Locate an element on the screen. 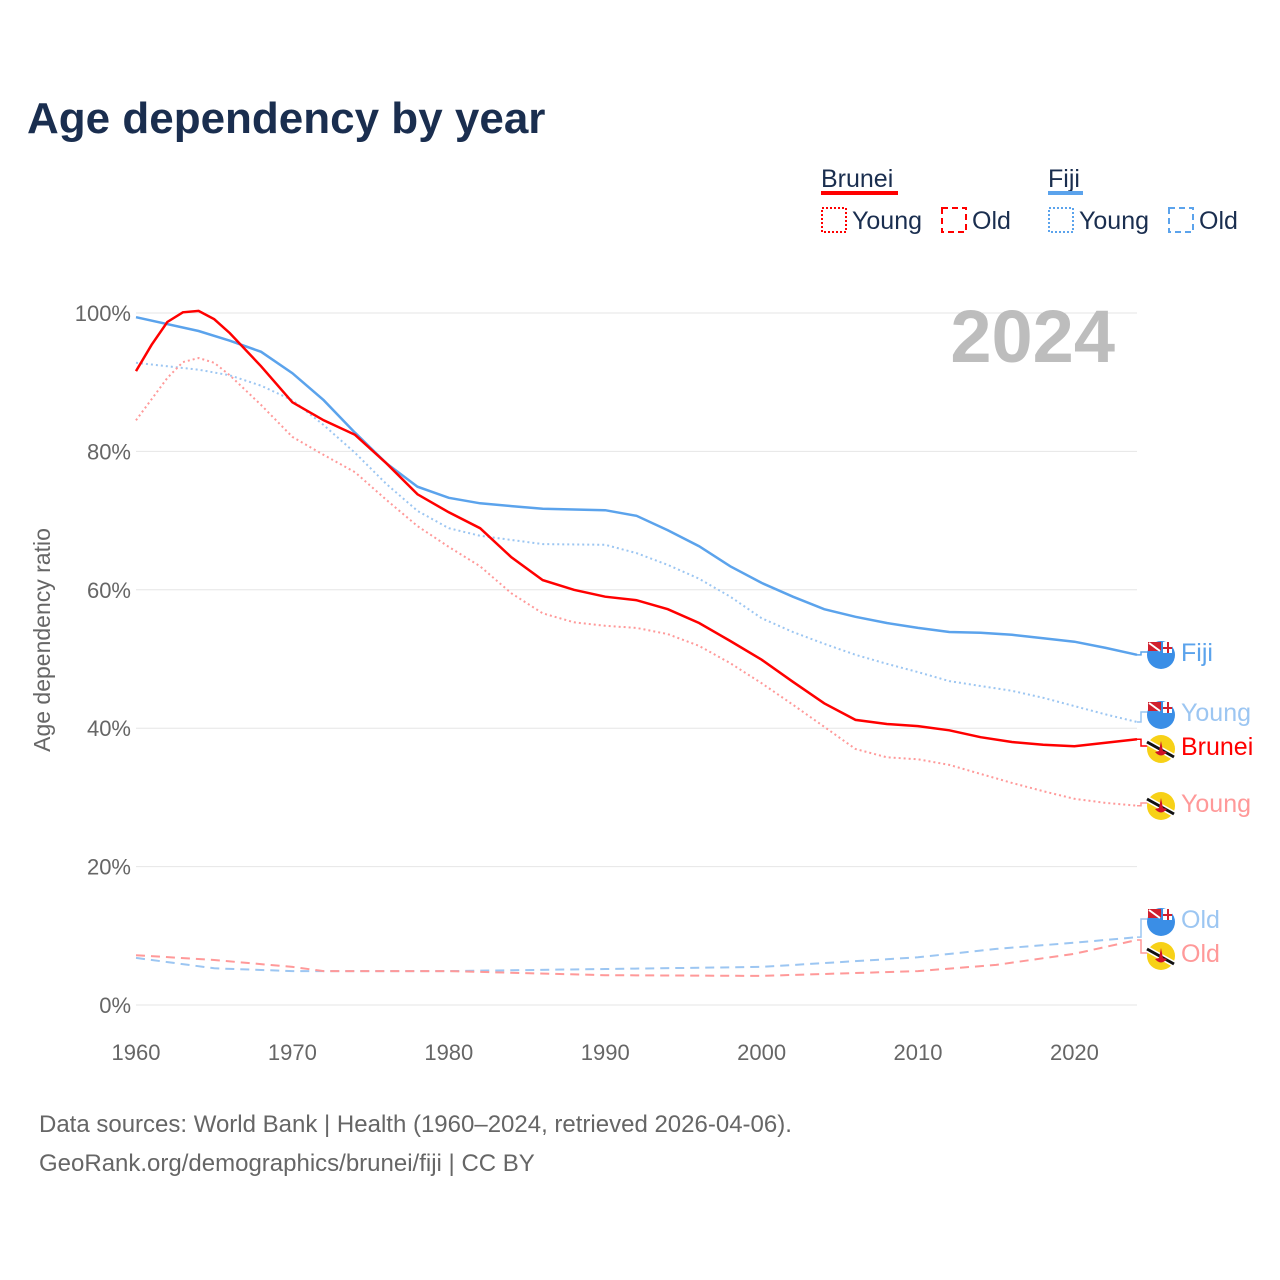 Image resolution: width=1280 pixels, height=1280 pixels. year-watermark: 2024 is located at coordinates (1032, 336).